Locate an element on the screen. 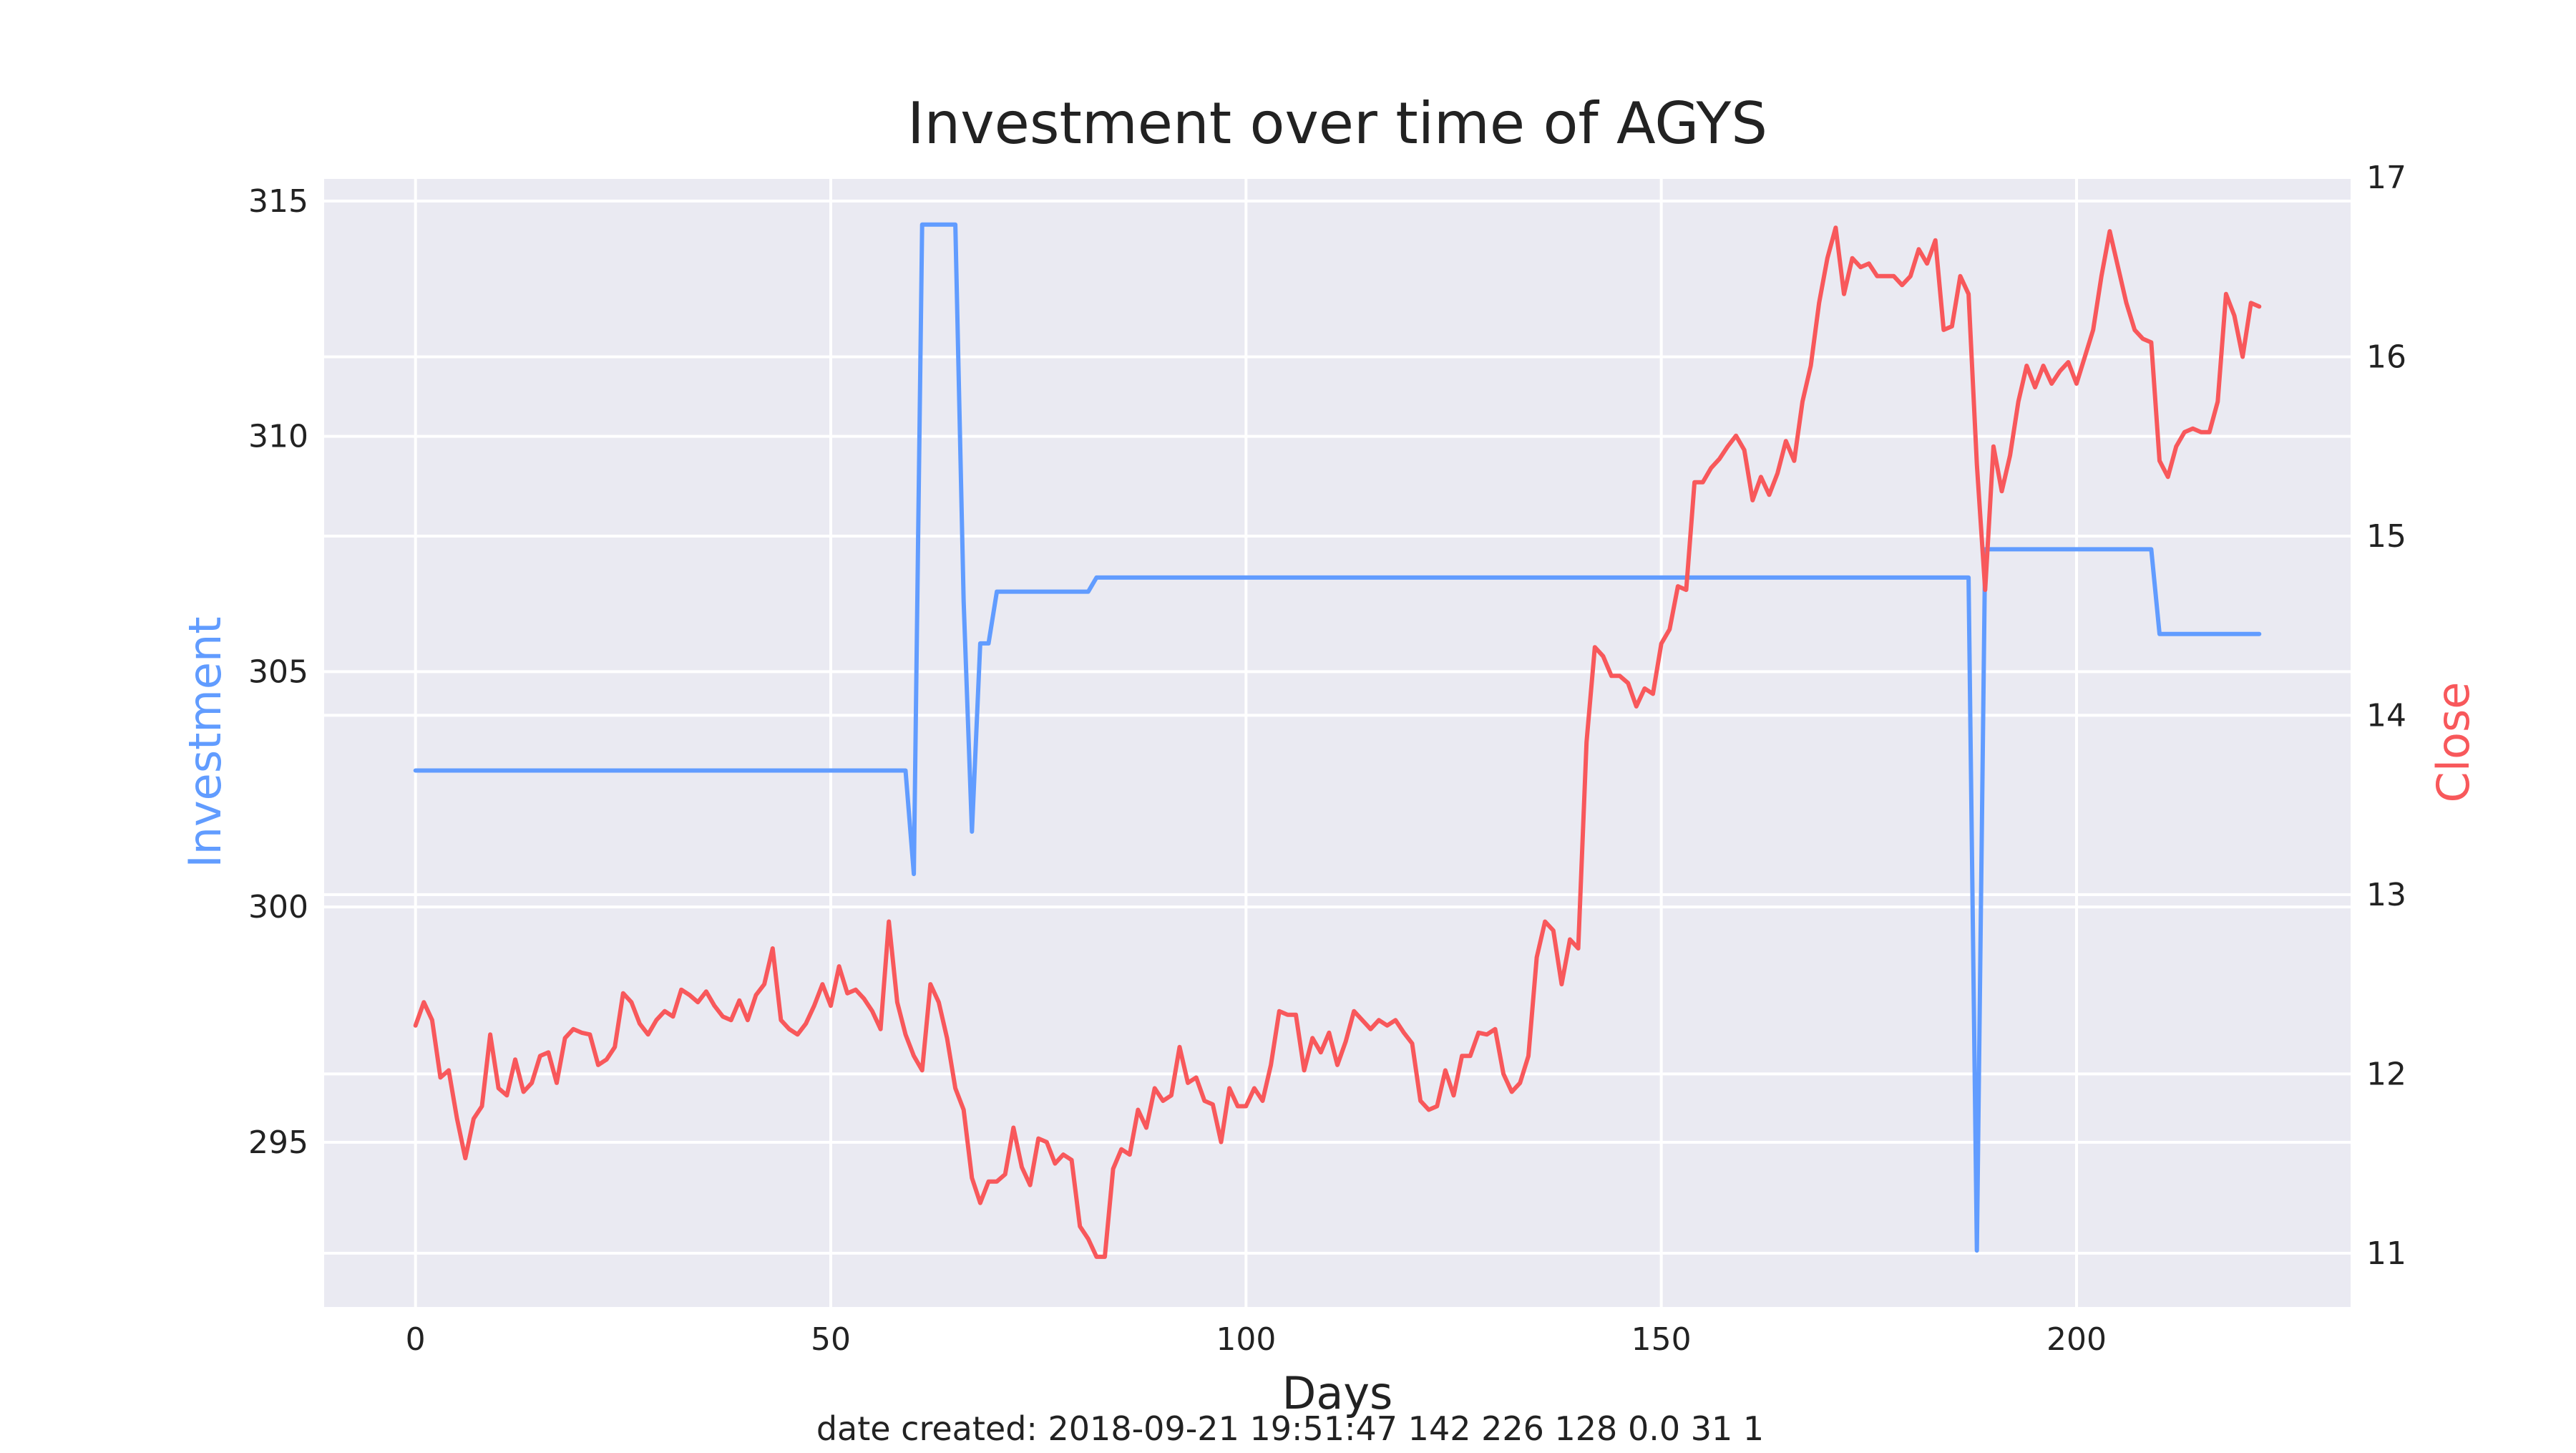 The width and height of the screenshot is (2576, 1453). y-right-tick-label: 12 is located at coordinates (2386, 1074).